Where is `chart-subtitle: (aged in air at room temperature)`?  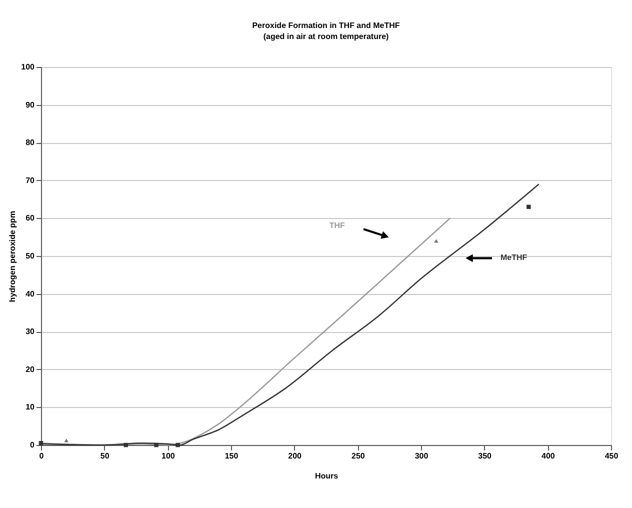
chart-subtitle: (aged in air at room temperature) is located at coordinates (326, 36).